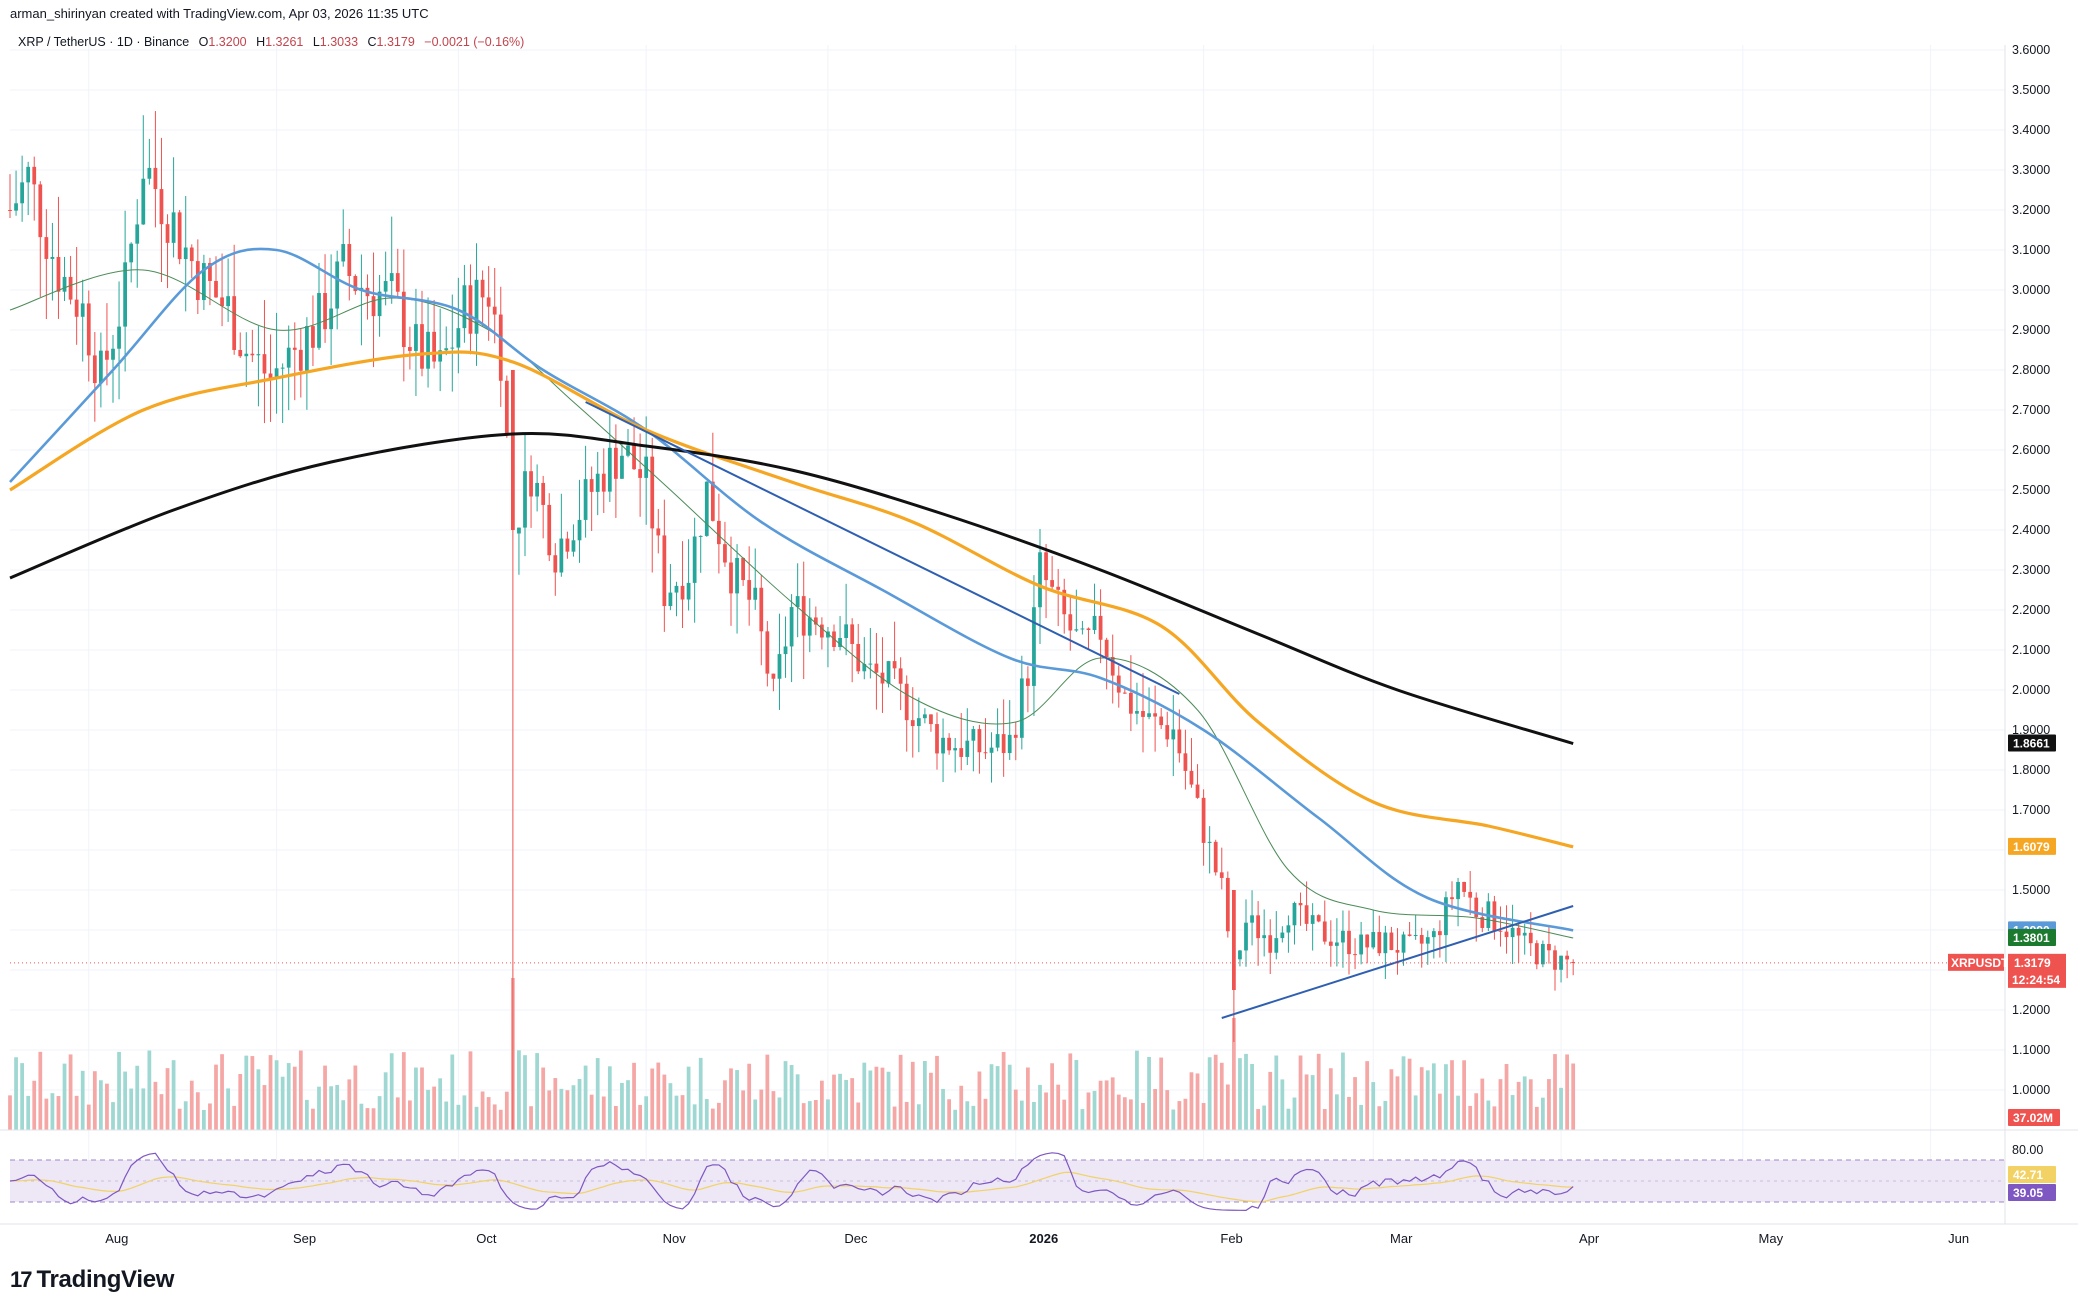 This screenshot has width=2078, height=1311. I want to click on last-symbol-tag: XRPUSDT, so click(1980, 963).